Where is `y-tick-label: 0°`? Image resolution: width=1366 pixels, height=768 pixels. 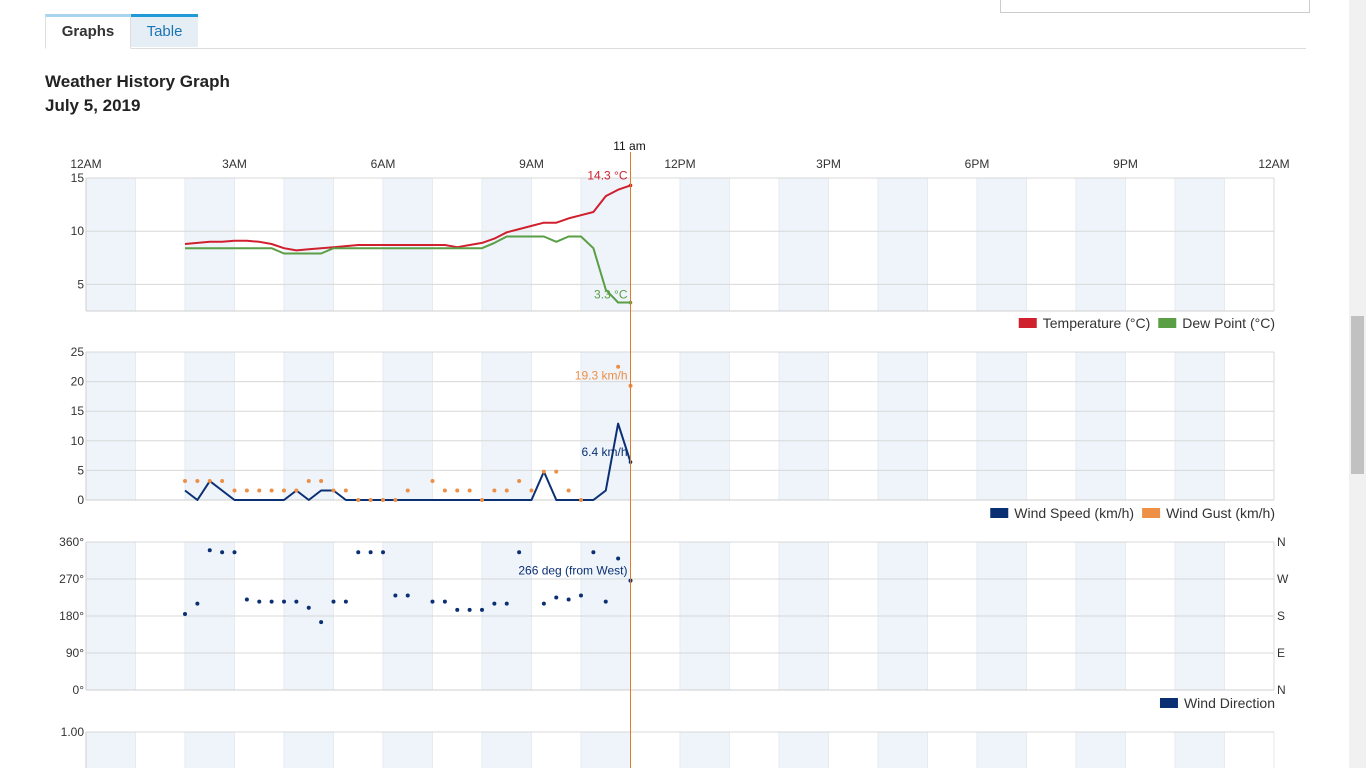 y-tick-label: 0° is located at coordinates (79, 690).